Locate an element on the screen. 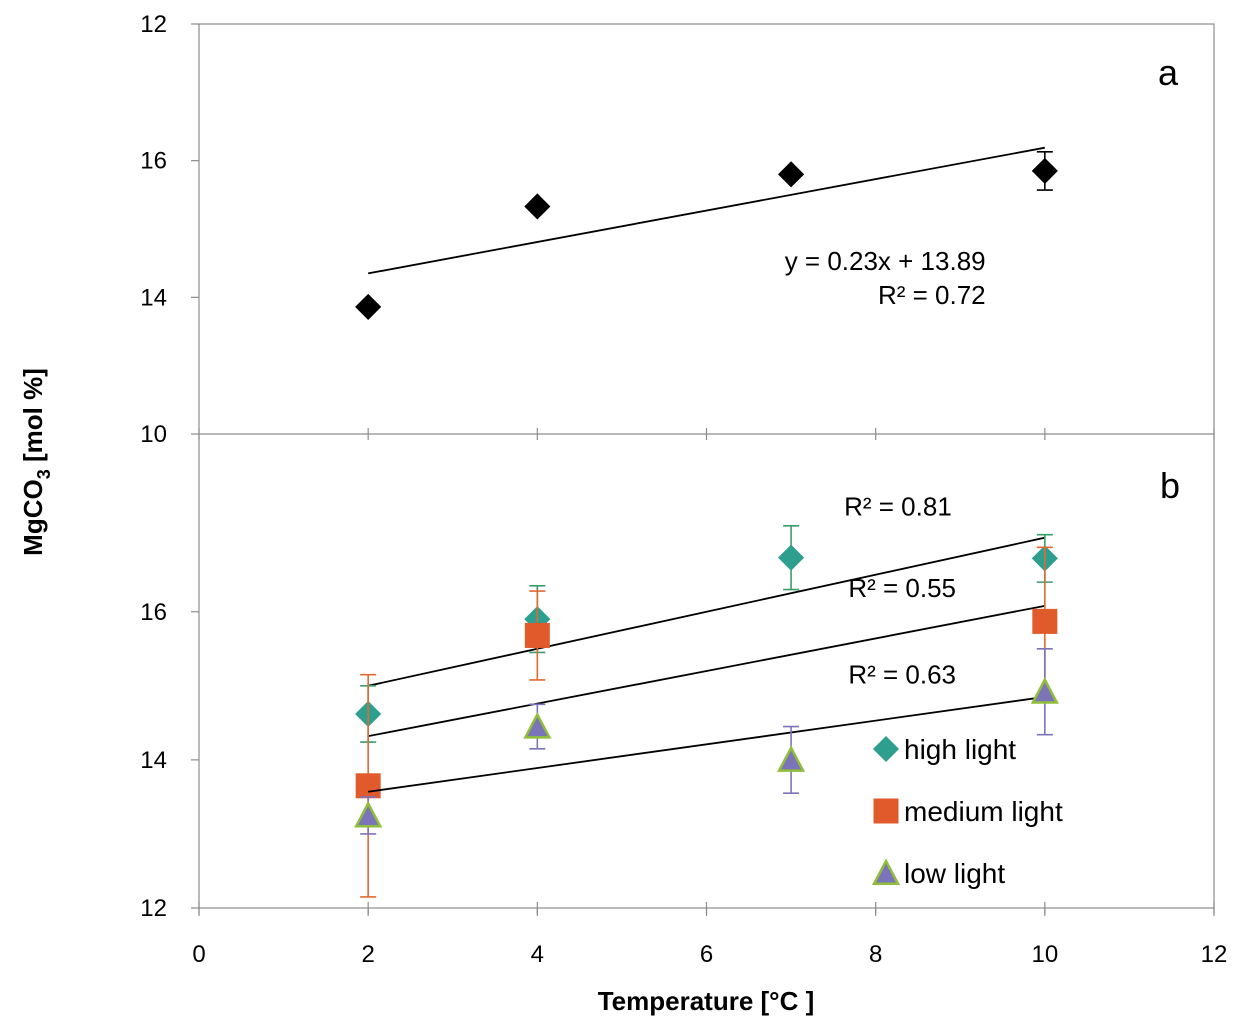 Image resolution: width=1237 pixels, height=1022 pixels. series-low-light is located at coordinates (706, 741).